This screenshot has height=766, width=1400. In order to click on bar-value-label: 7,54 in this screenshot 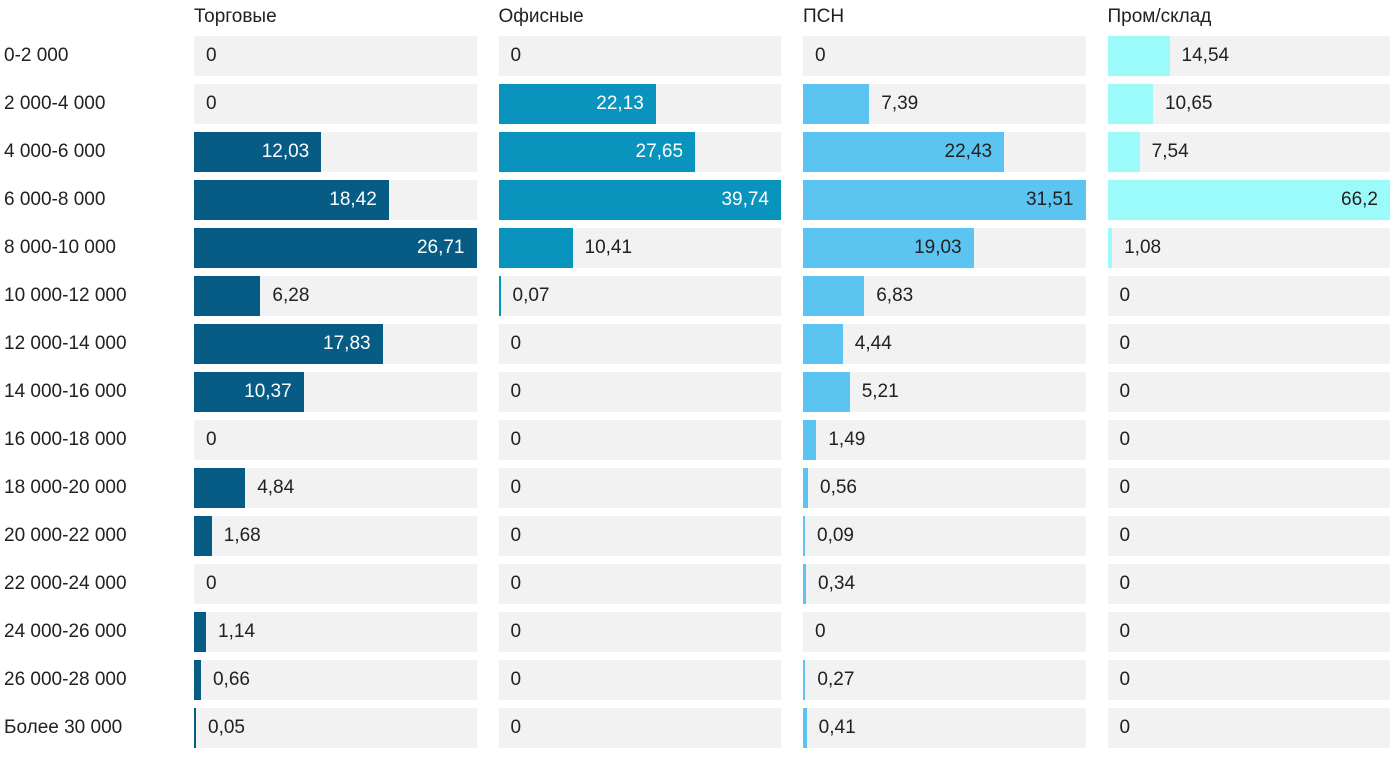, I will do `click(1170, 151)`.